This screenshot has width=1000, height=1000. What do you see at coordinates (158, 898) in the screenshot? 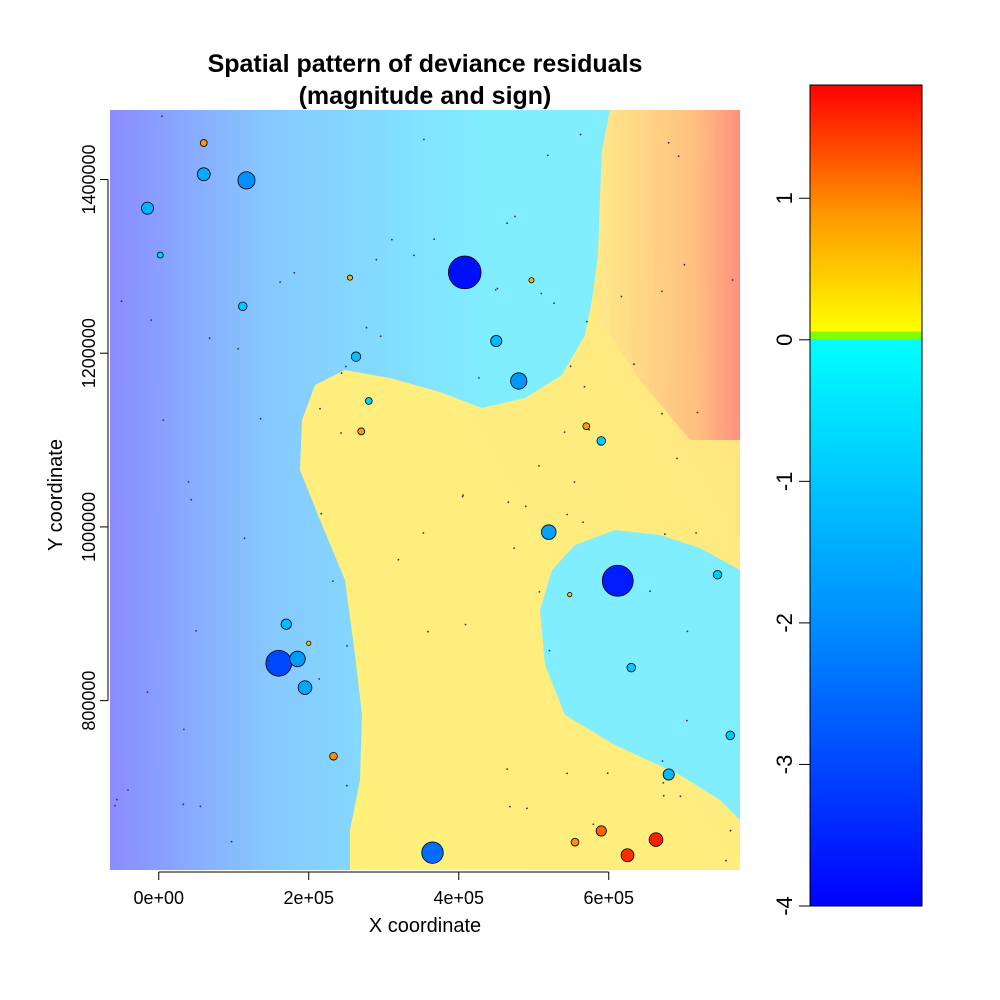
I see `x-tick-label: 0e+00` at bounding box center [158, 898].